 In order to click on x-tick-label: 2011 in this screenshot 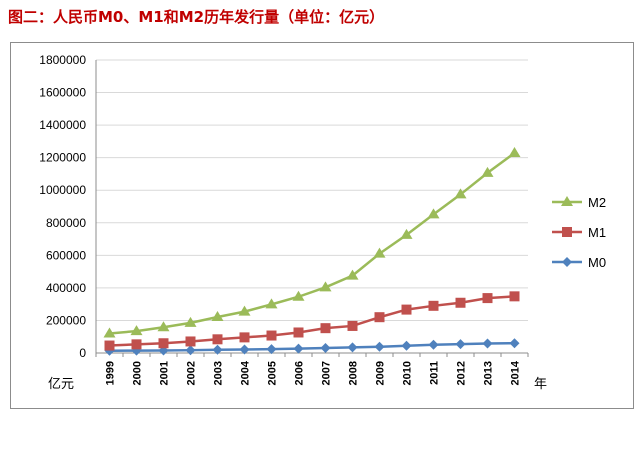, I will do `click(435, 373)`.